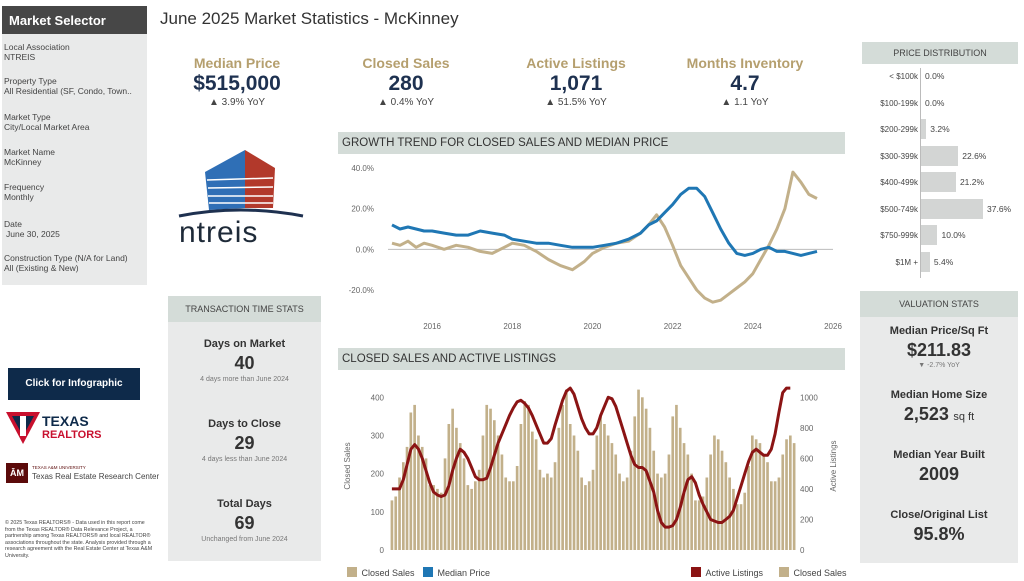  I want to click on close-original-list-title: Close/Original List, so click(939, 515).